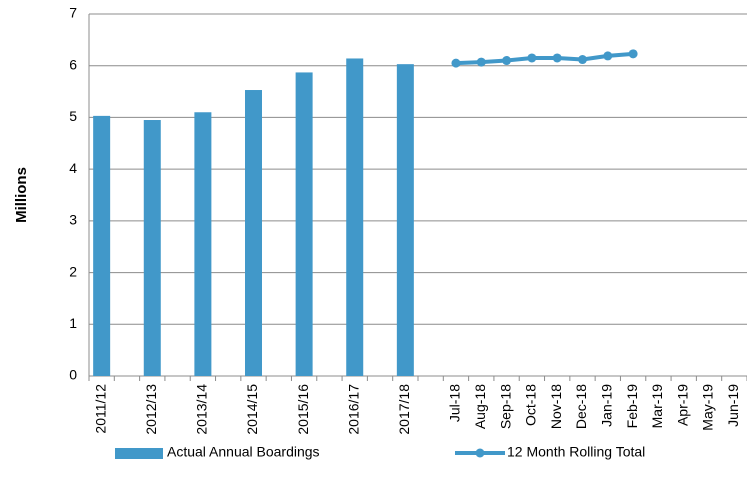 This screenshot has height=493, width=747. I want to click on y-tick-label: 6, so click(73, 64).